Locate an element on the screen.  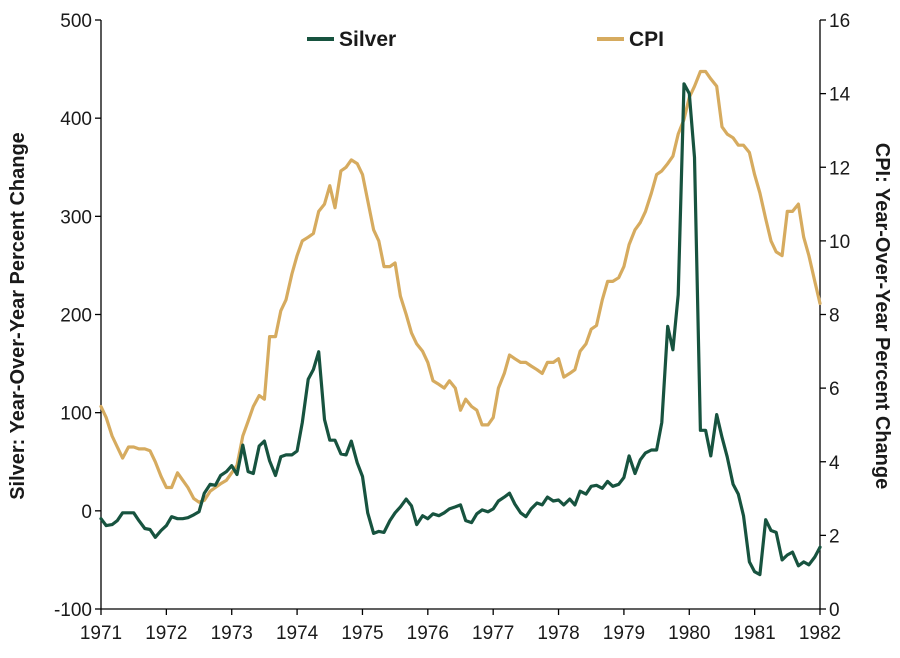
right-tick-label: 4 is located at coordinates (834, 463).